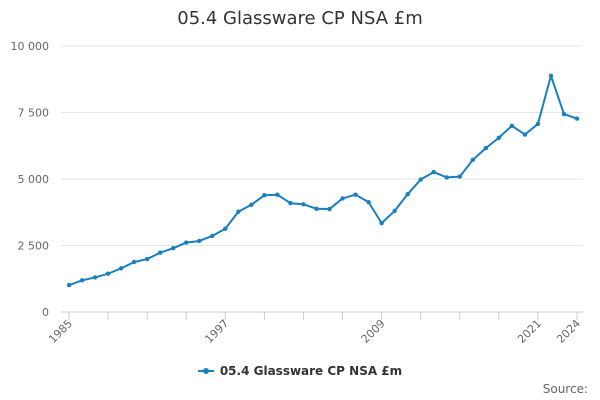 This screenshot has height=400, width=600. I want to click on source-label: Source:, so click(565, 389).